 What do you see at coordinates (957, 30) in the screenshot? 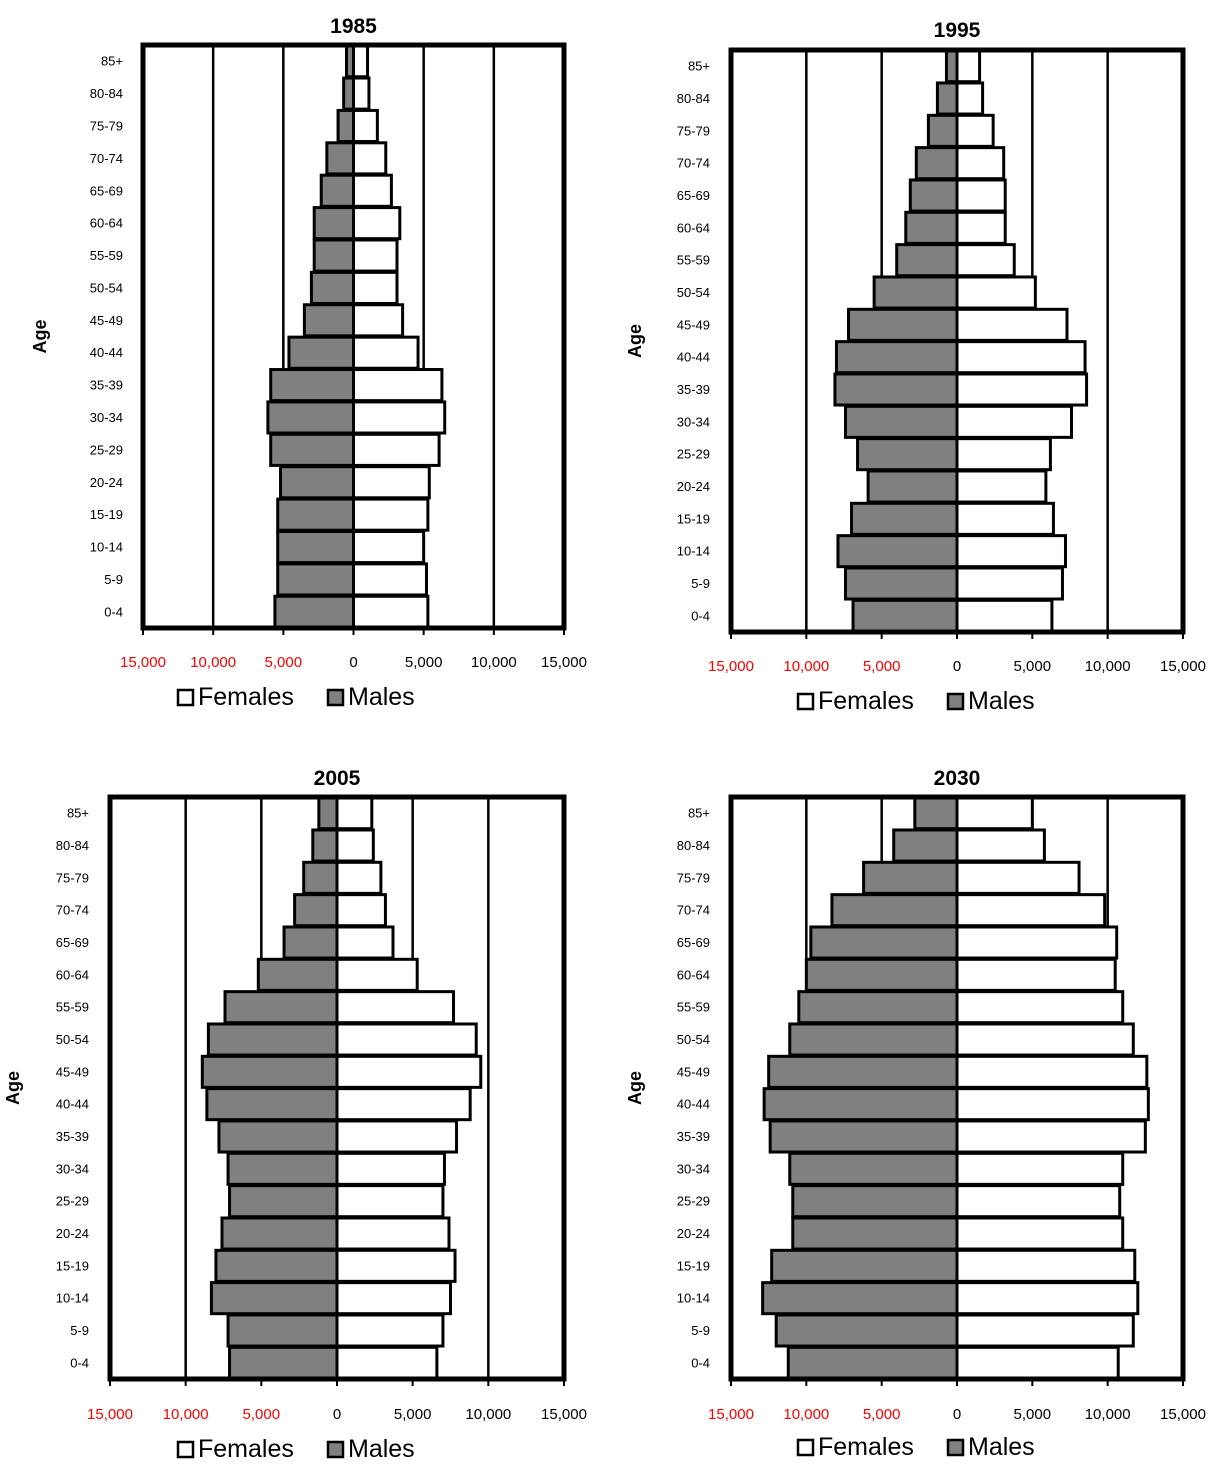
I see `chart-title: 1995` at bounding box center [957, 30].